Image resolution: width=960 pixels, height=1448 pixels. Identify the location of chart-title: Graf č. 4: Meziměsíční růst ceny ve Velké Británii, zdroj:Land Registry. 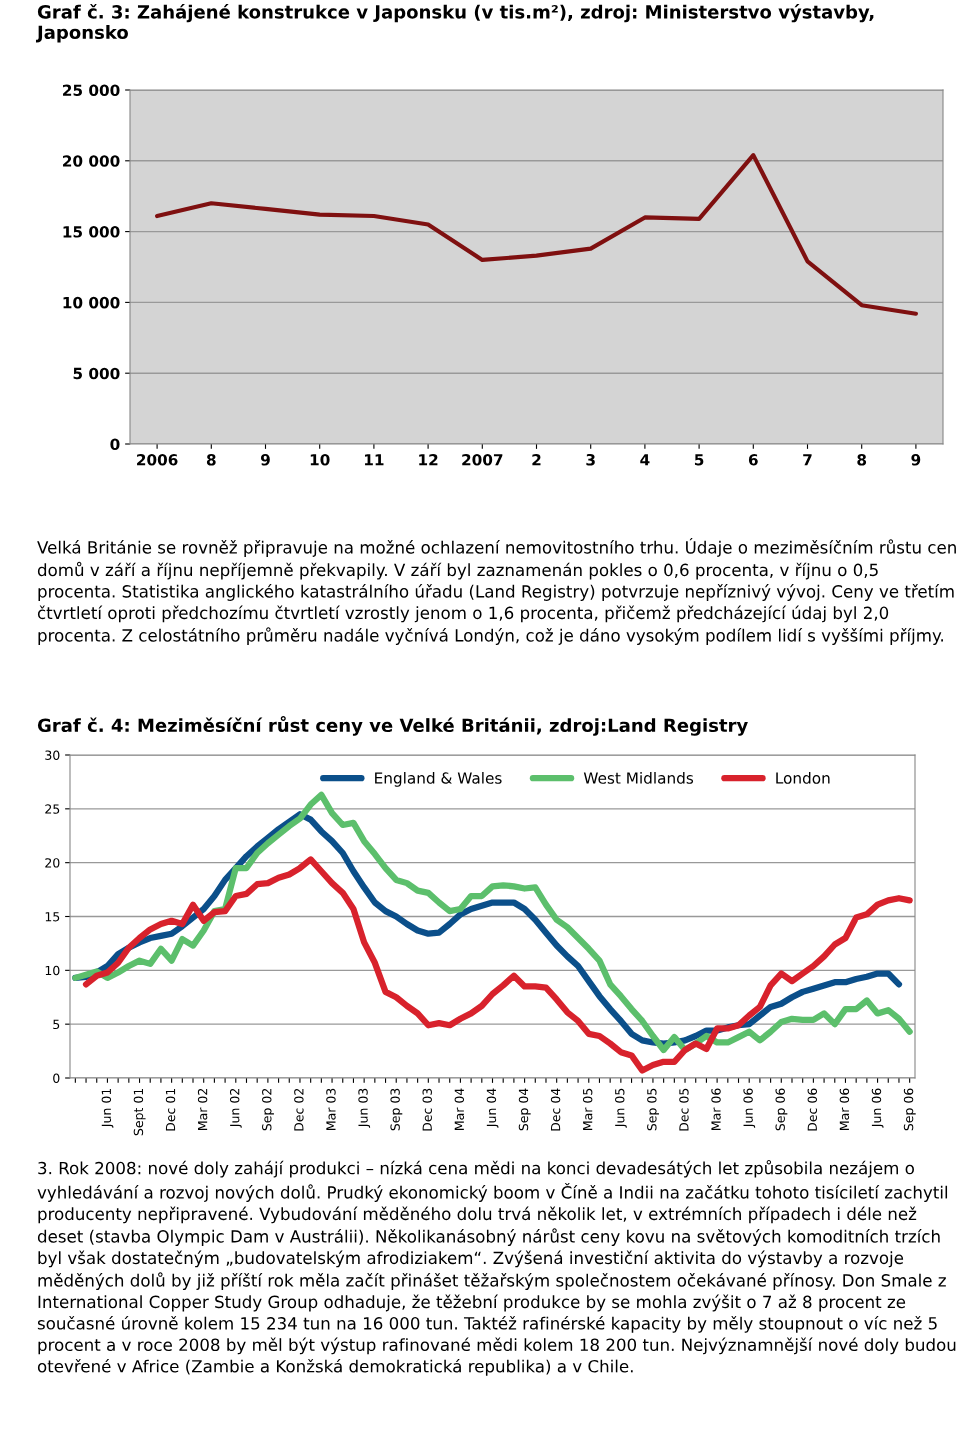
(392, 726).